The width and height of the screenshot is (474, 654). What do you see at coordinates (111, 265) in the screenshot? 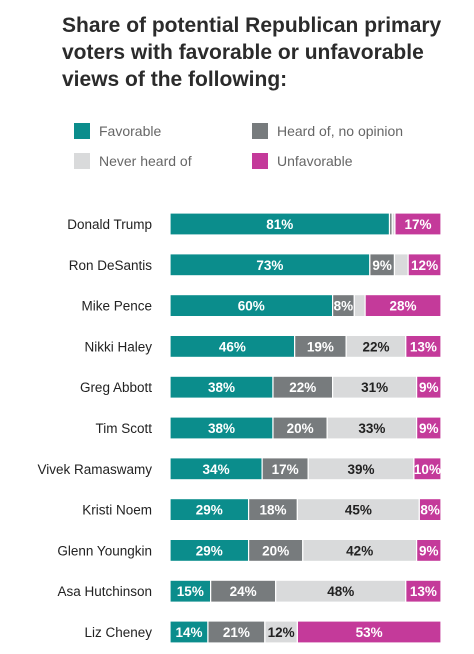
I see `category-label-ron-desantis: Ron DeSantis` at bounding box center [111, 265].